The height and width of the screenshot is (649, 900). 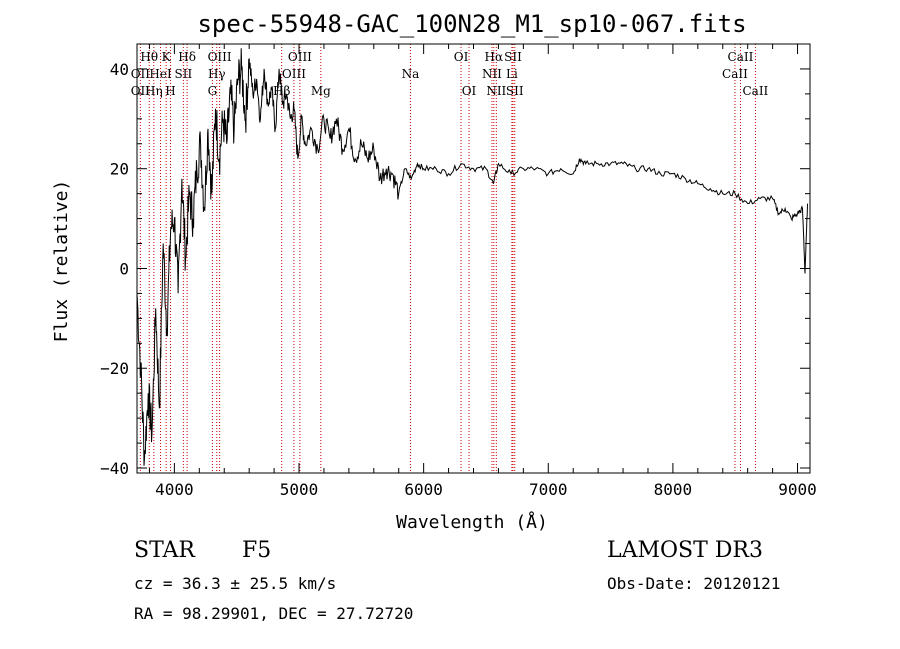 I want to click on line-label: G, so click(x=213, y=91).